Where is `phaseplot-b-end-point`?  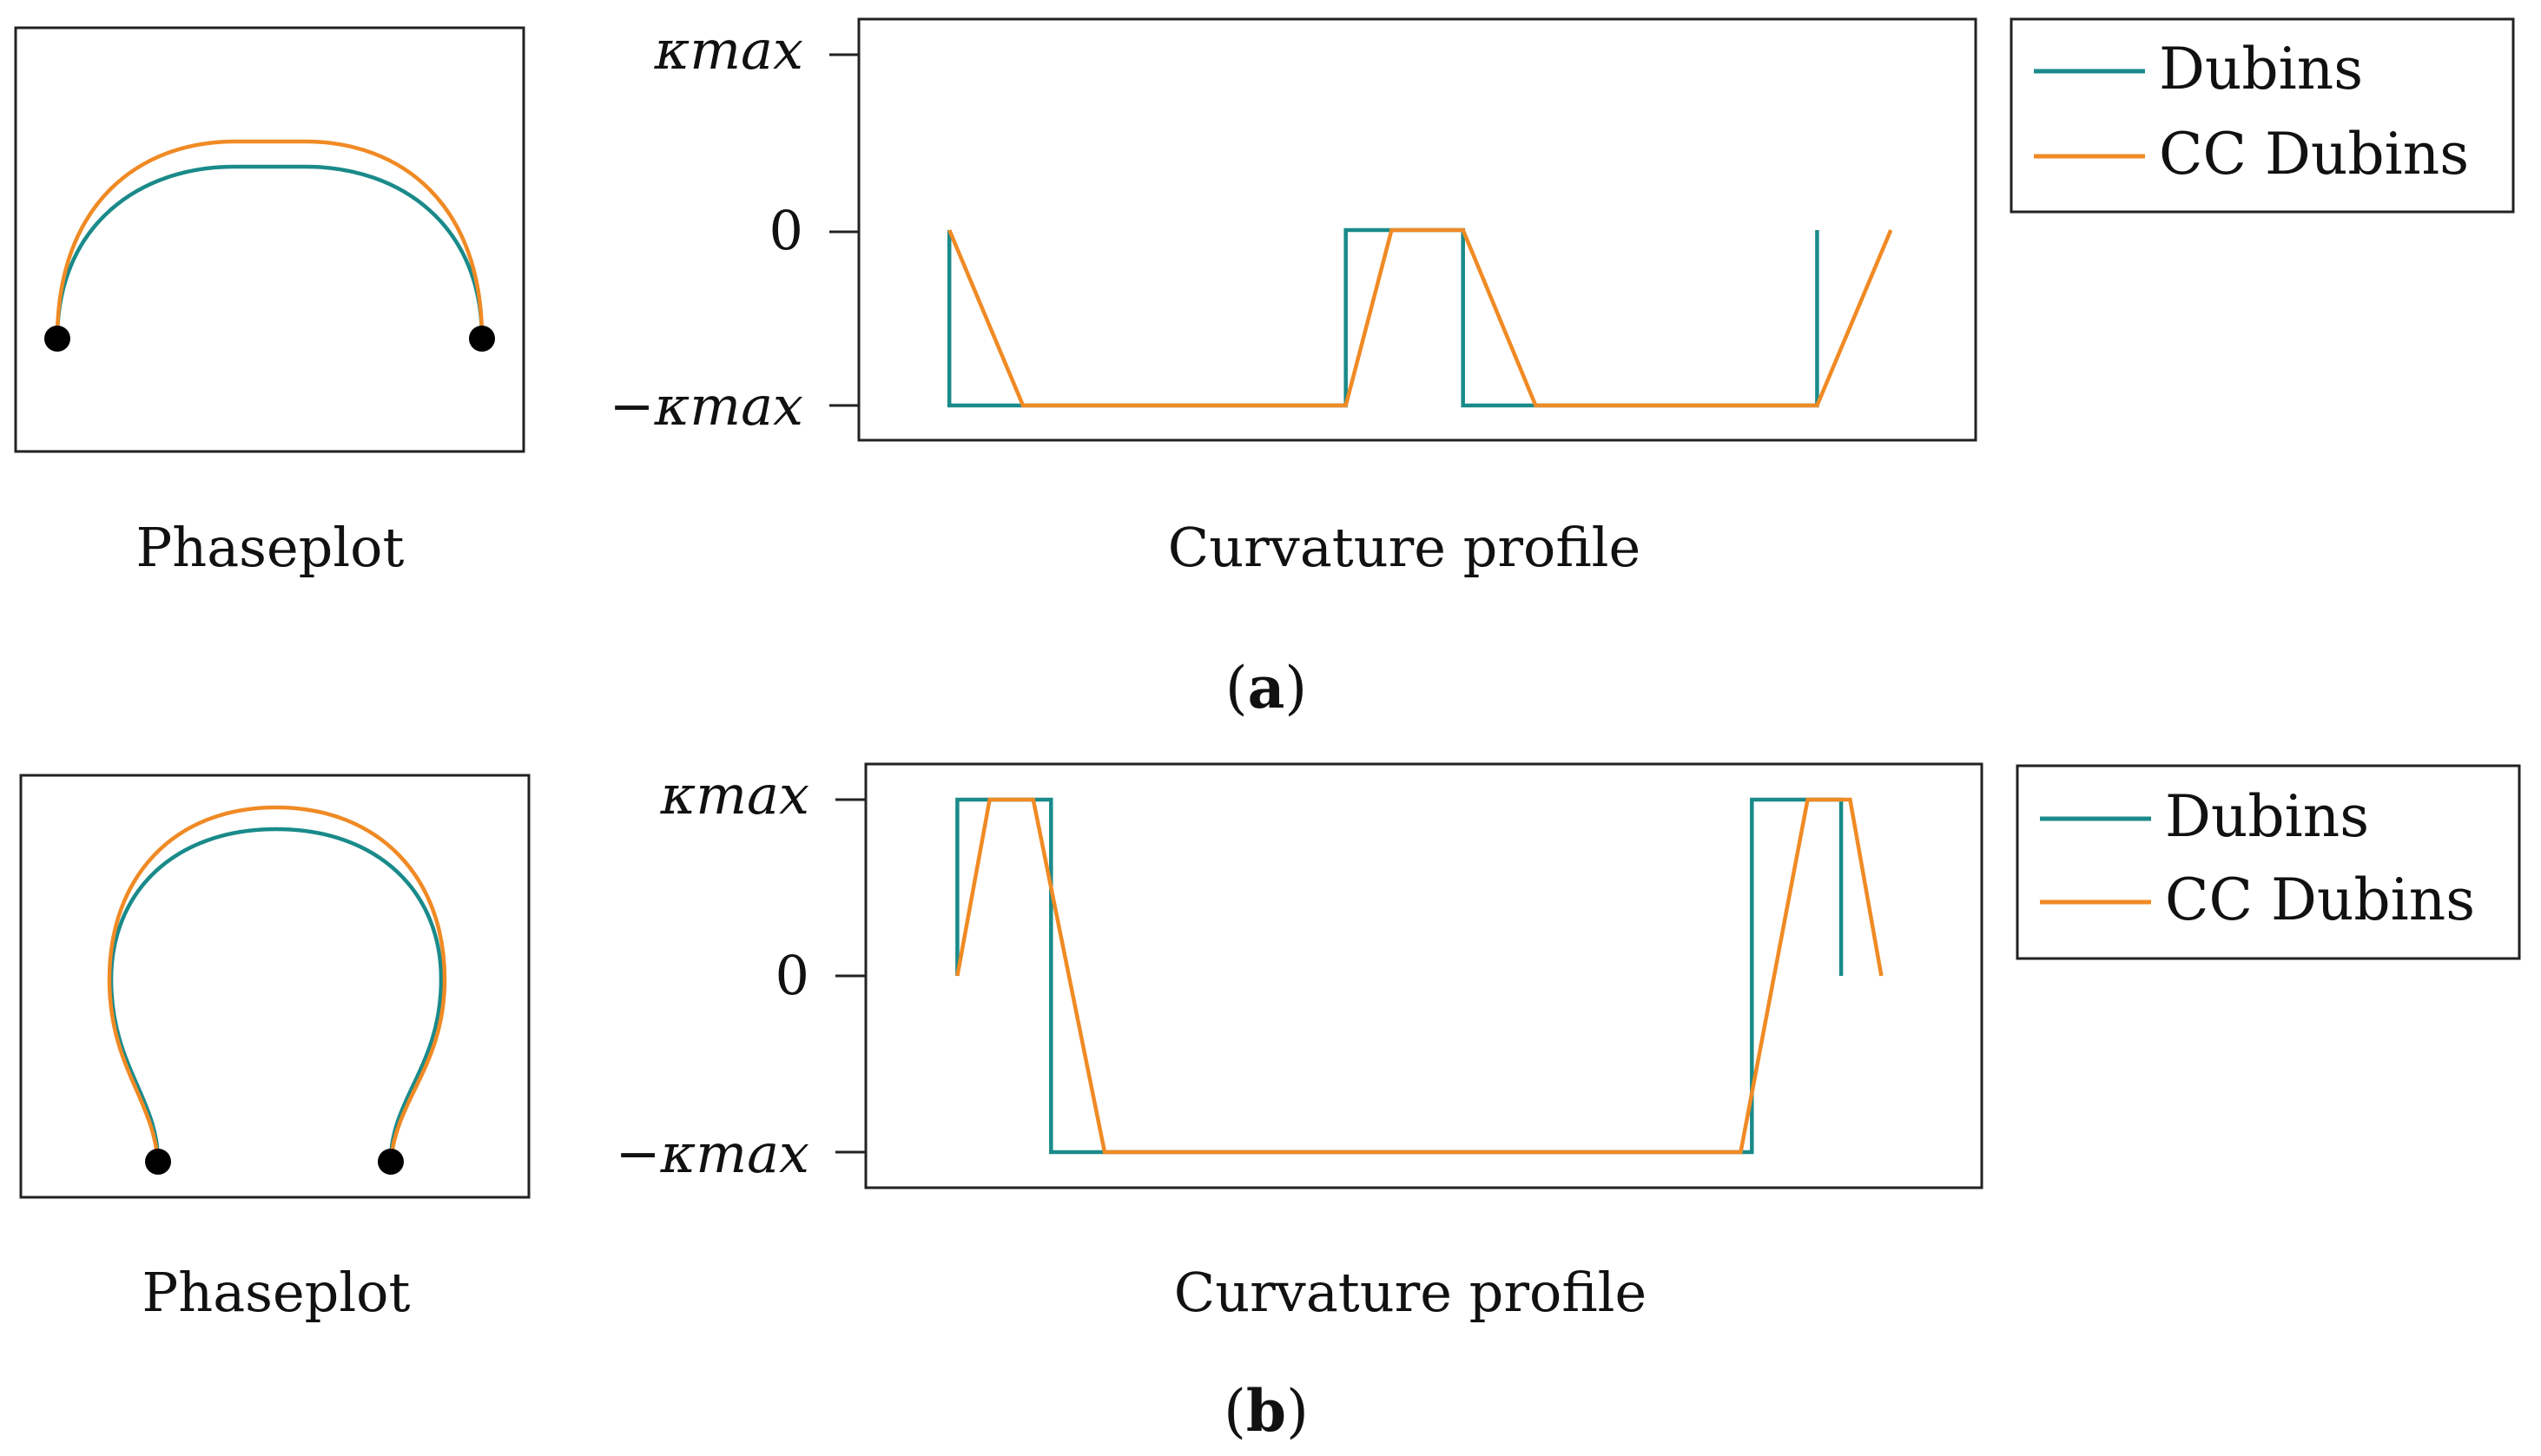
phaseplot-b-end-point is located at coordinates (391, 1162).